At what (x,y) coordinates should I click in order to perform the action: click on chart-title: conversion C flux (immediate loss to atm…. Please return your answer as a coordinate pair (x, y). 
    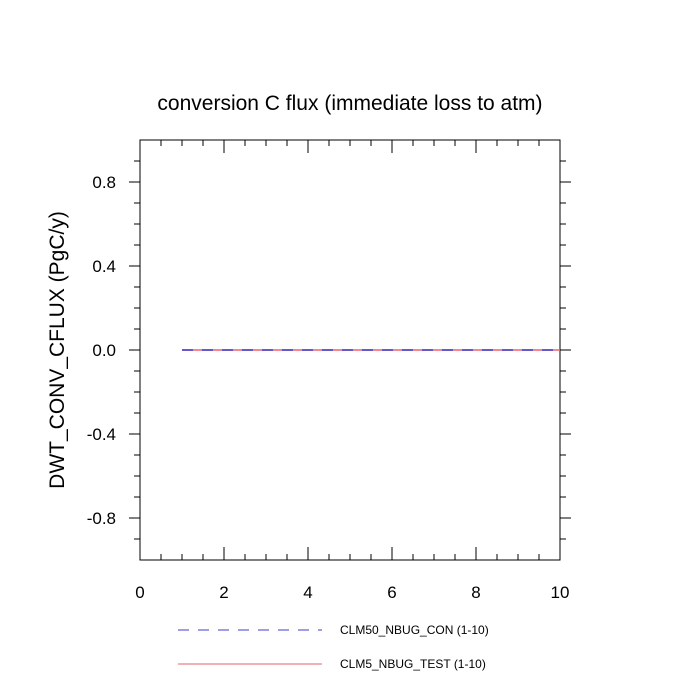
    Looking at the image, I should click on (349, 103).